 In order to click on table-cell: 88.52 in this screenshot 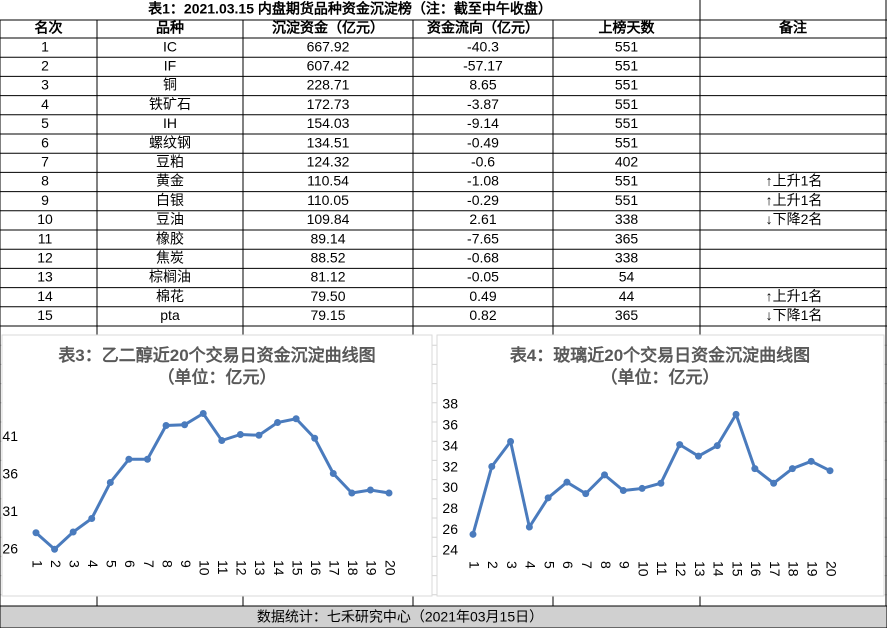, I will do `click(327, 258)`.